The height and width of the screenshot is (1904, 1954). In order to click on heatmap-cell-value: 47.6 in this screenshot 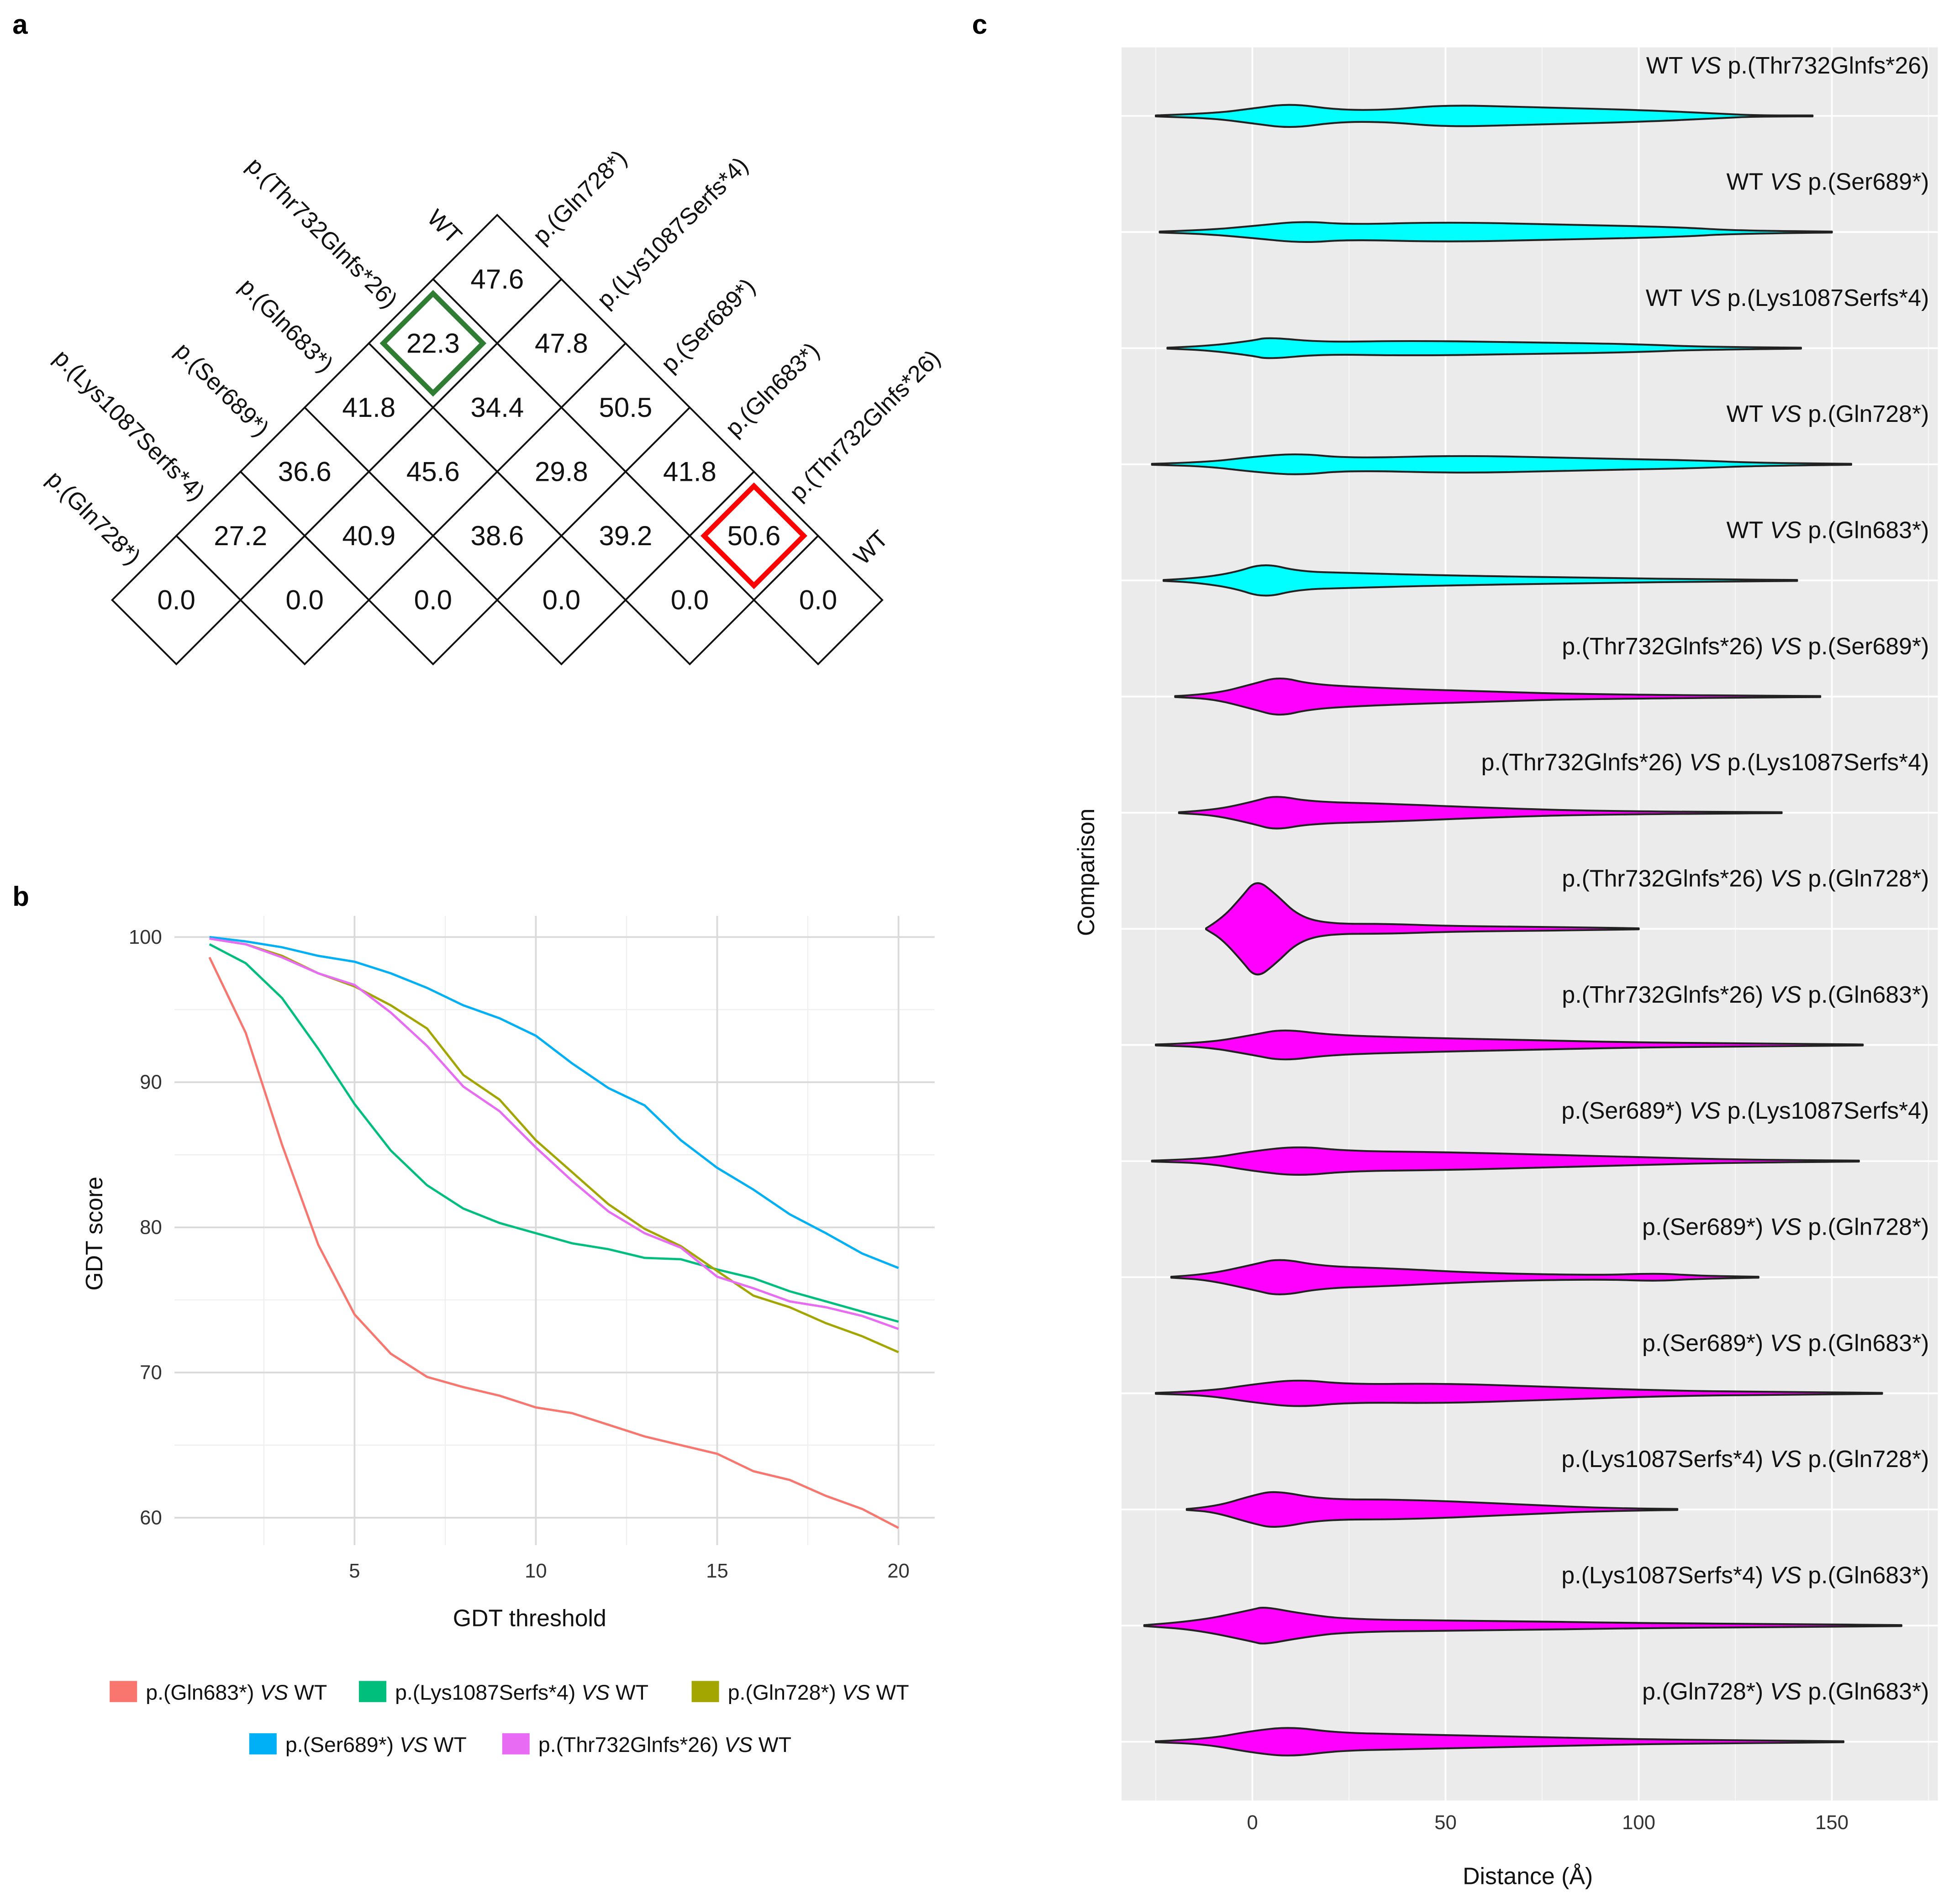, I will do `click(497, 280)`.